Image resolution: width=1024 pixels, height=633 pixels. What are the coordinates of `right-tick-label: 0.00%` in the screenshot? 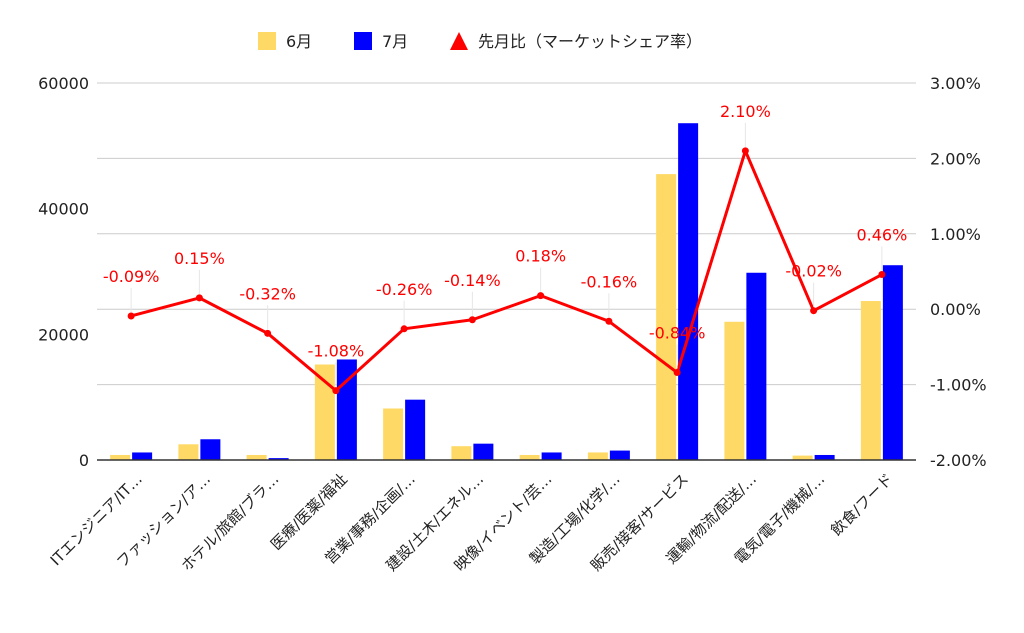 It's located at (955, 309).